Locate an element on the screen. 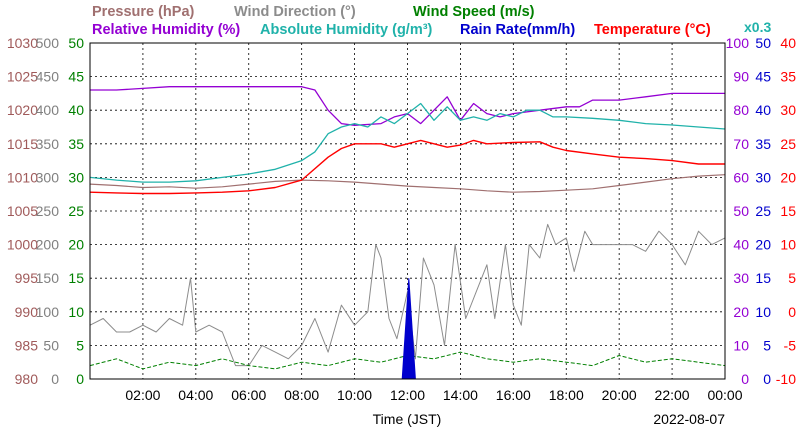 This screenshot has height=434, width=800. y-tick-temperature: 10 is located at coordinates (788, 245).